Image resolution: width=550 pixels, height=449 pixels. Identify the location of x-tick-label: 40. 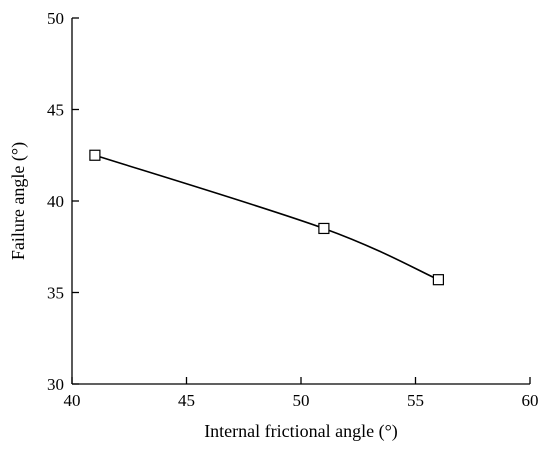
(72, 400).